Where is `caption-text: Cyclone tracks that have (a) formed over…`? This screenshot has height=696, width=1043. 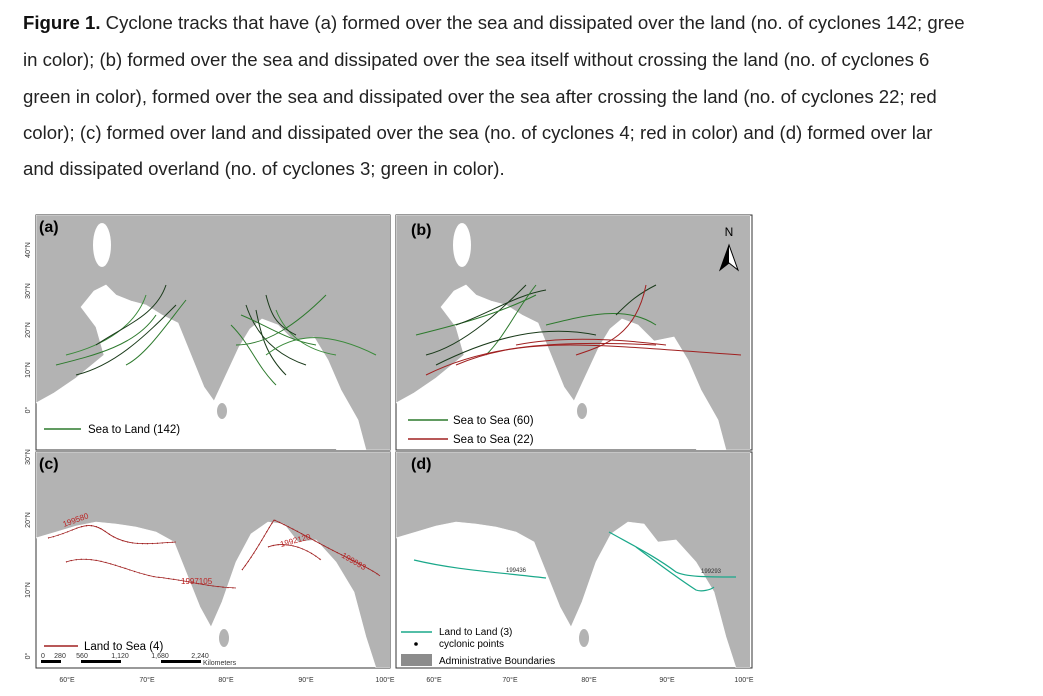 caption-text: Cyclone tracks that have (a) formed over… is located at coordinates (535, 22).